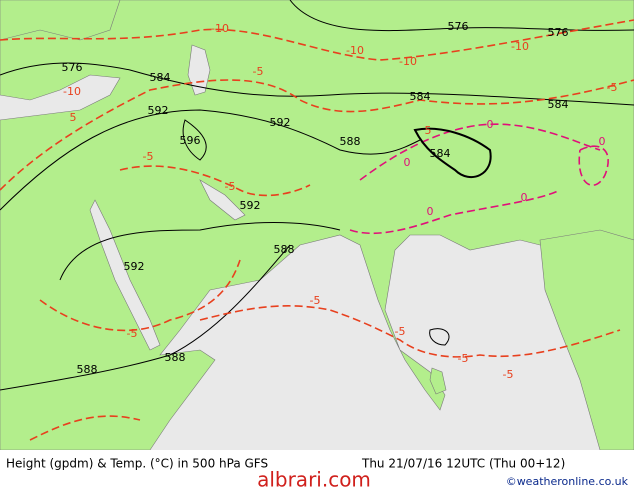 The height and width of the screenshot is (490, 634). Describe the element at coordinates (463, 464) in the screenshot. I see `footer-time: Thu 21/07/16 12UTC (Thu 00+12)` at that location.